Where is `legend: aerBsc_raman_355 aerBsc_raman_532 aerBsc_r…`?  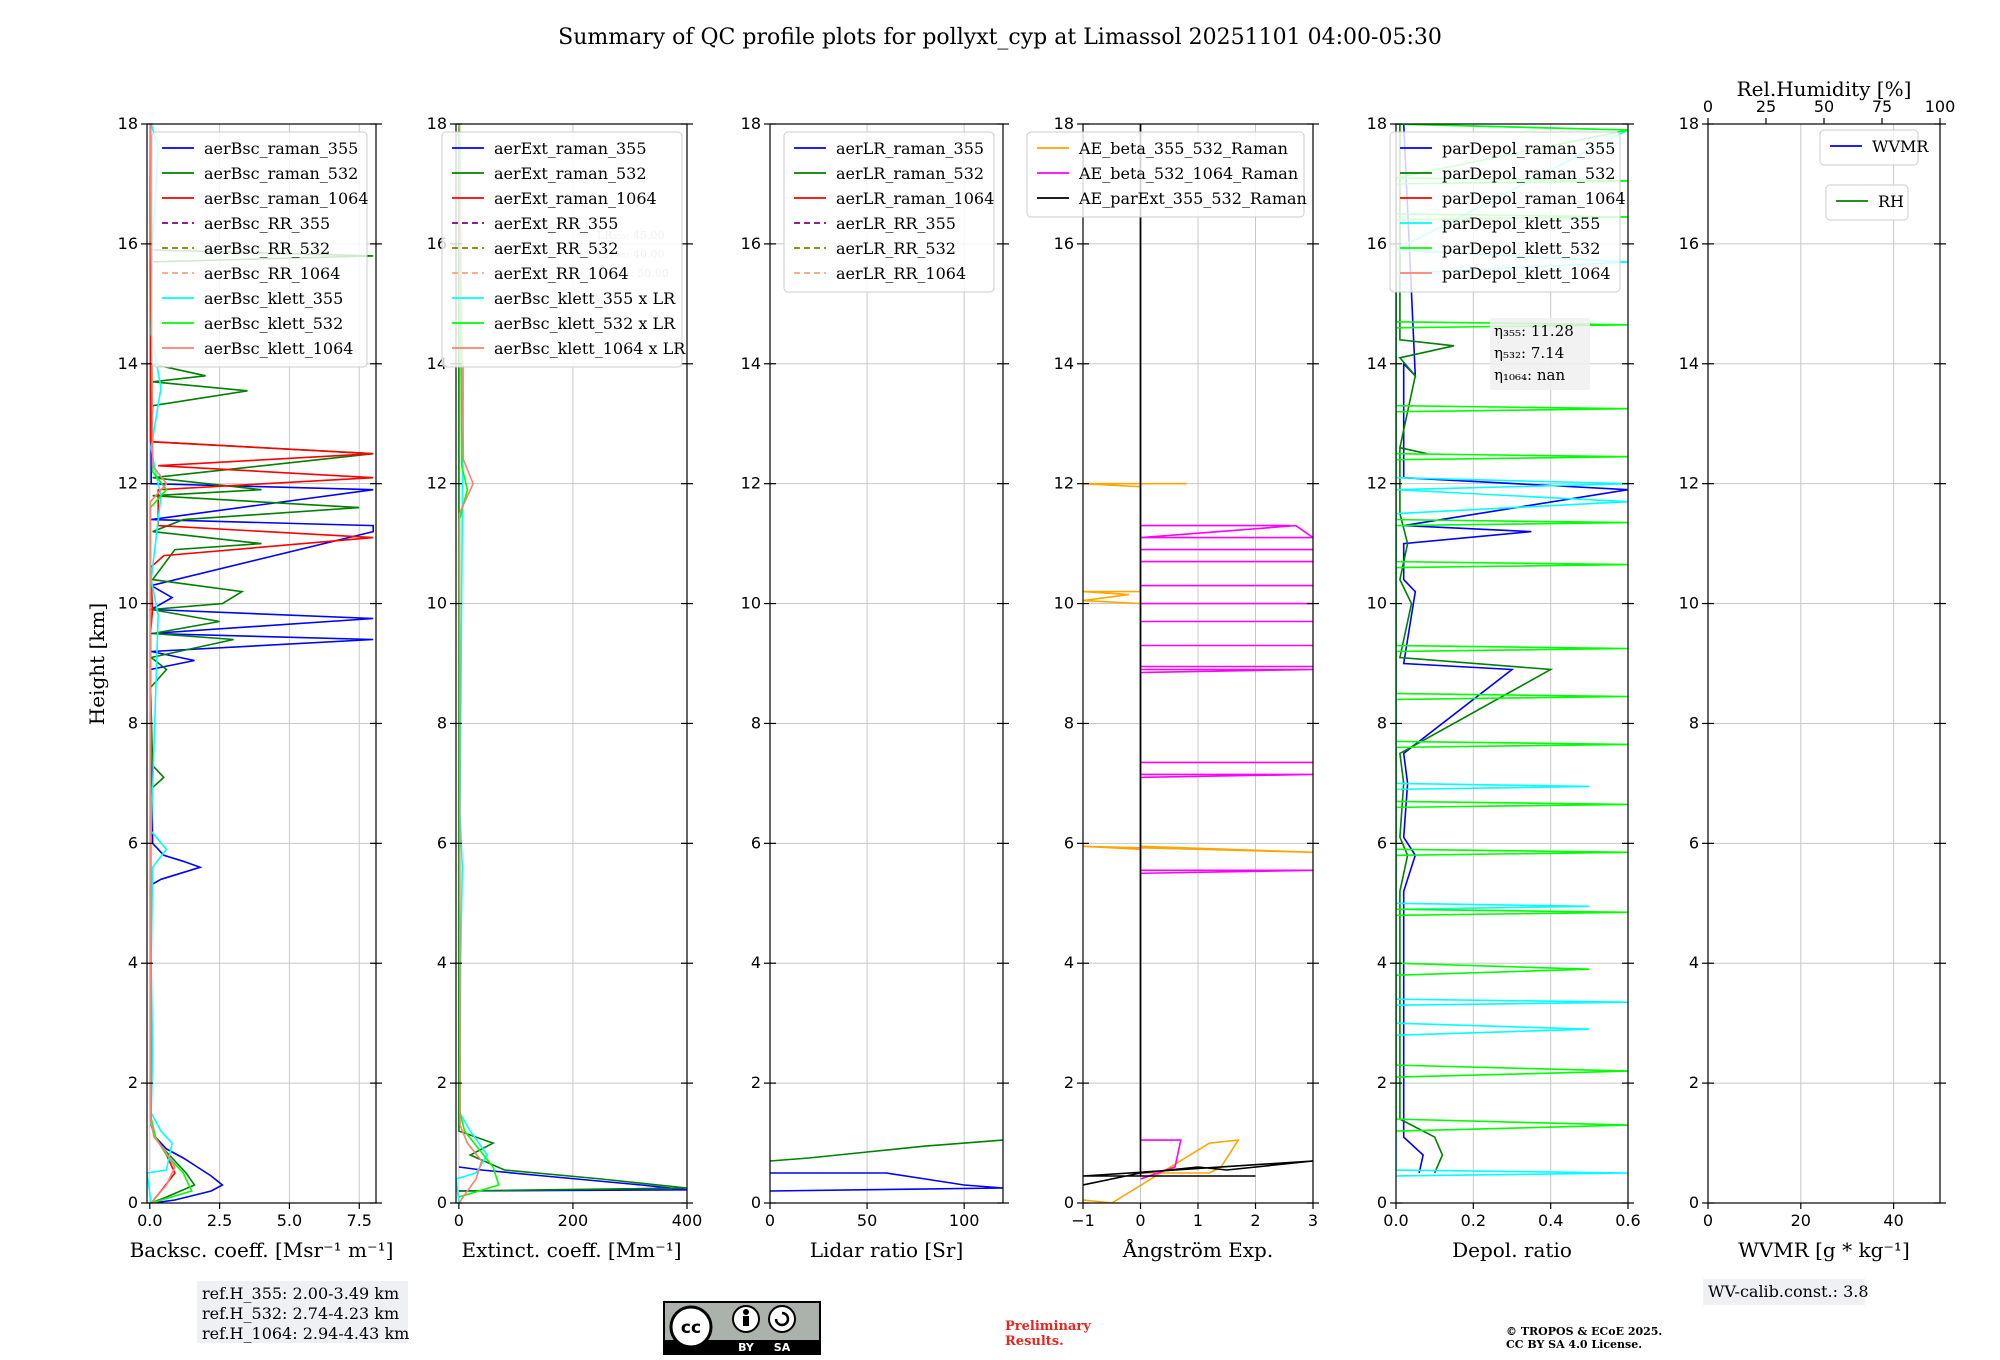
legend: aerBsc_raman_355 aerBsc_raman_532 aerBsc_r… is located at coordinates (260, 249).